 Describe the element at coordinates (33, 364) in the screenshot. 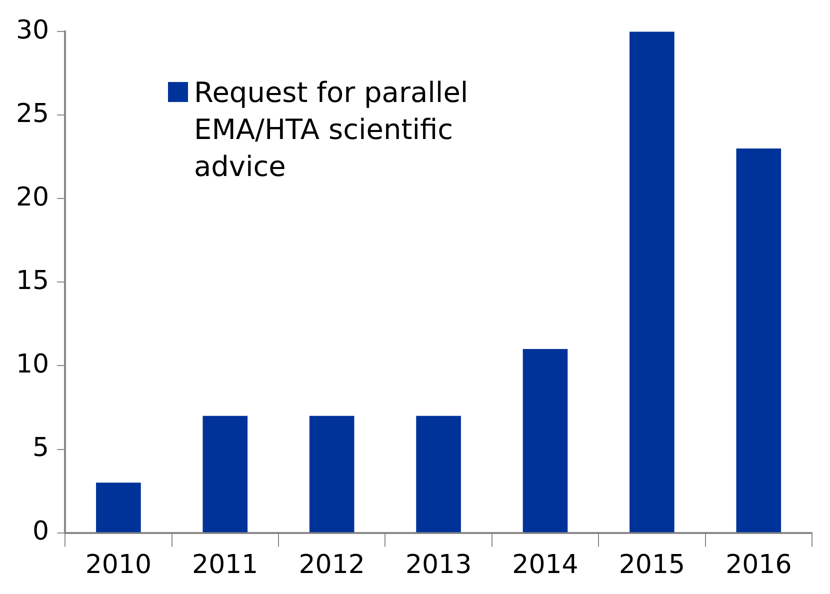

I see `y-tick-label: 10` at that location.